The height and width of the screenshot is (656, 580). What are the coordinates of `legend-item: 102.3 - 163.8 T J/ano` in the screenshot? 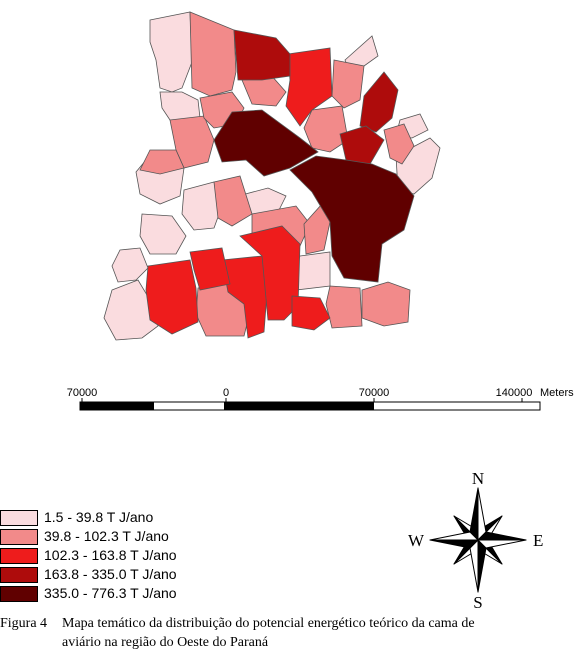 It's located at (115, 556).